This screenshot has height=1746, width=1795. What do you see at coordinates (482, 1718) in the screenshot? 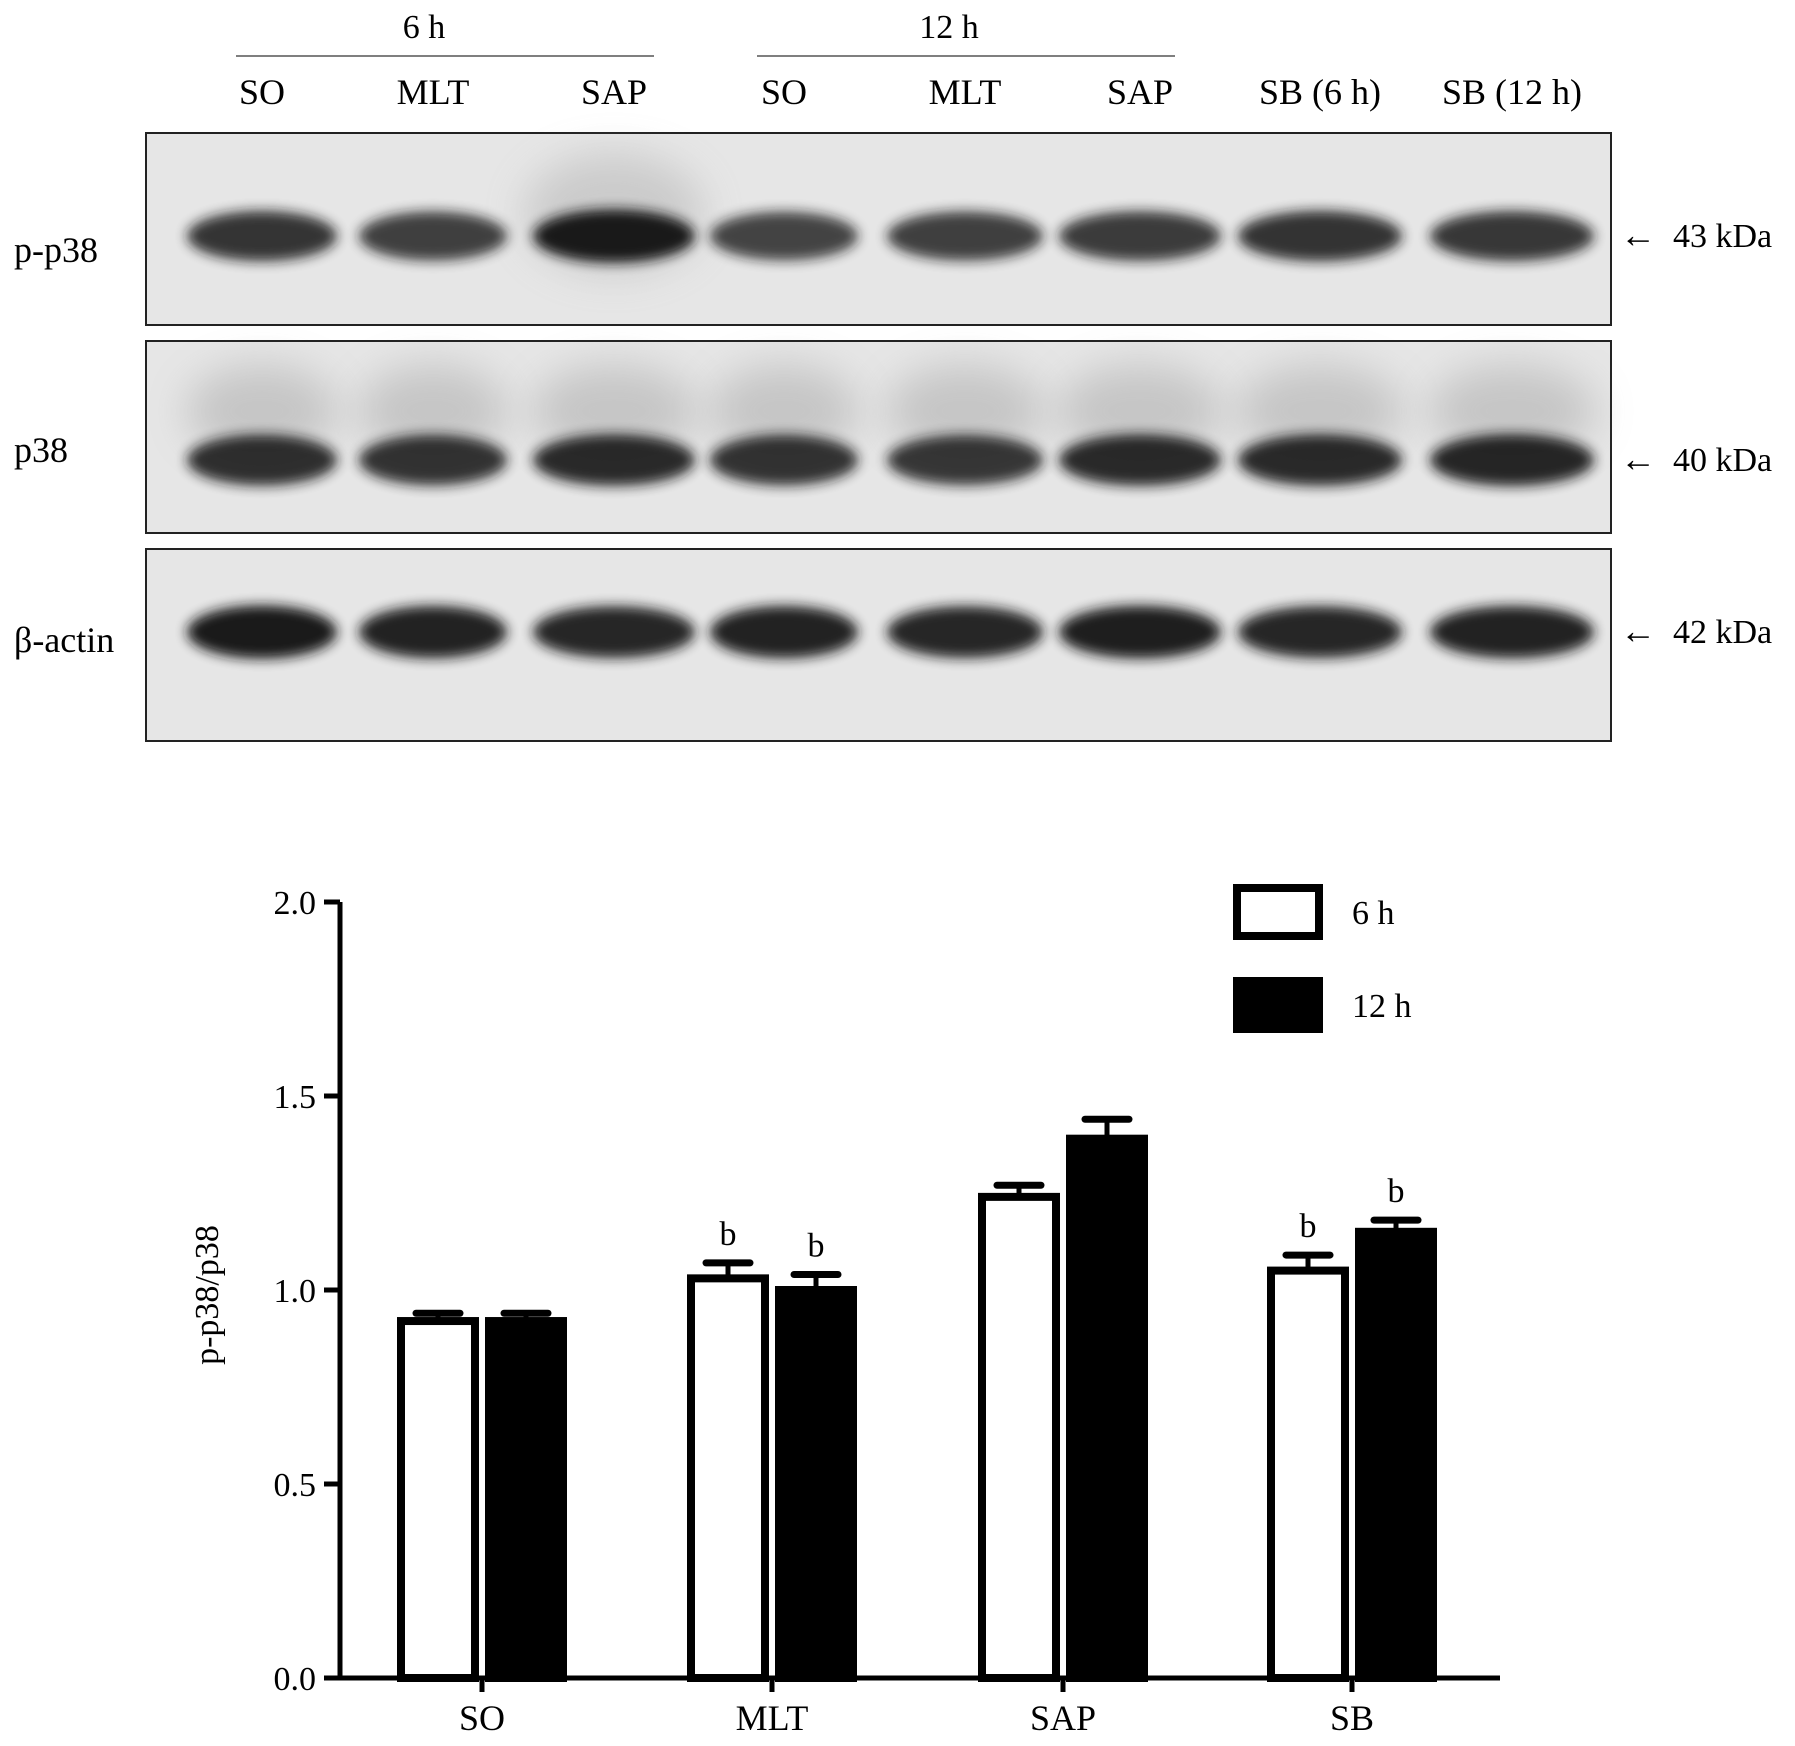
I see `x-tick-label: SO` at bounding box center [482, 1718].